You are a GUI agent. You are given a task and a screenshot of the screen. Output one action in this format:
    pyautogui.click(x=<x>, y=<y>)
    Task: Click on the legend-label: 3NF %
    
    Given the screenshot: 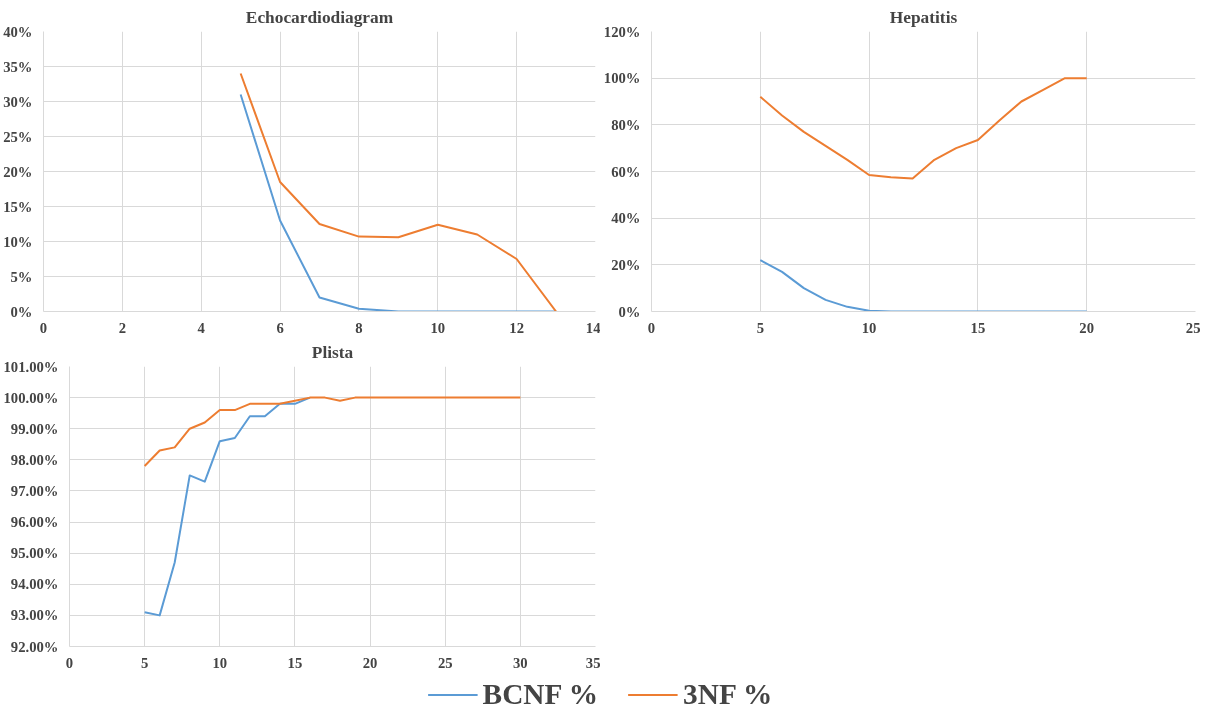 What is the action you would take?
    pyautogui.click(x=728, y=694)
    